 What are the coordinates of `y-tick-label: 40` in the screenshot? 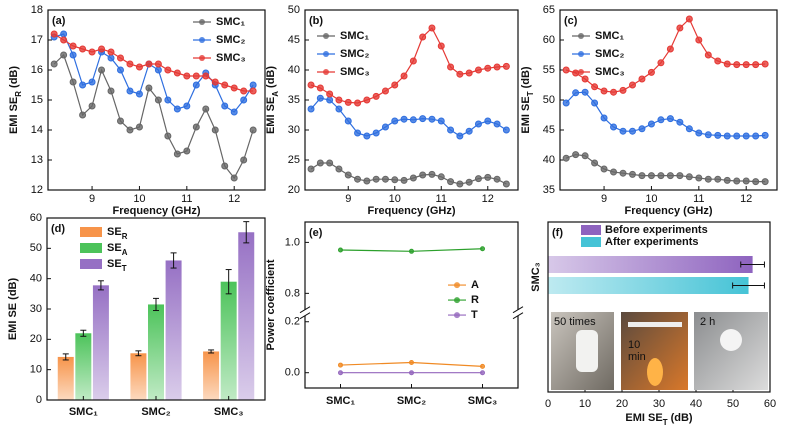 It's located at (294, 70).